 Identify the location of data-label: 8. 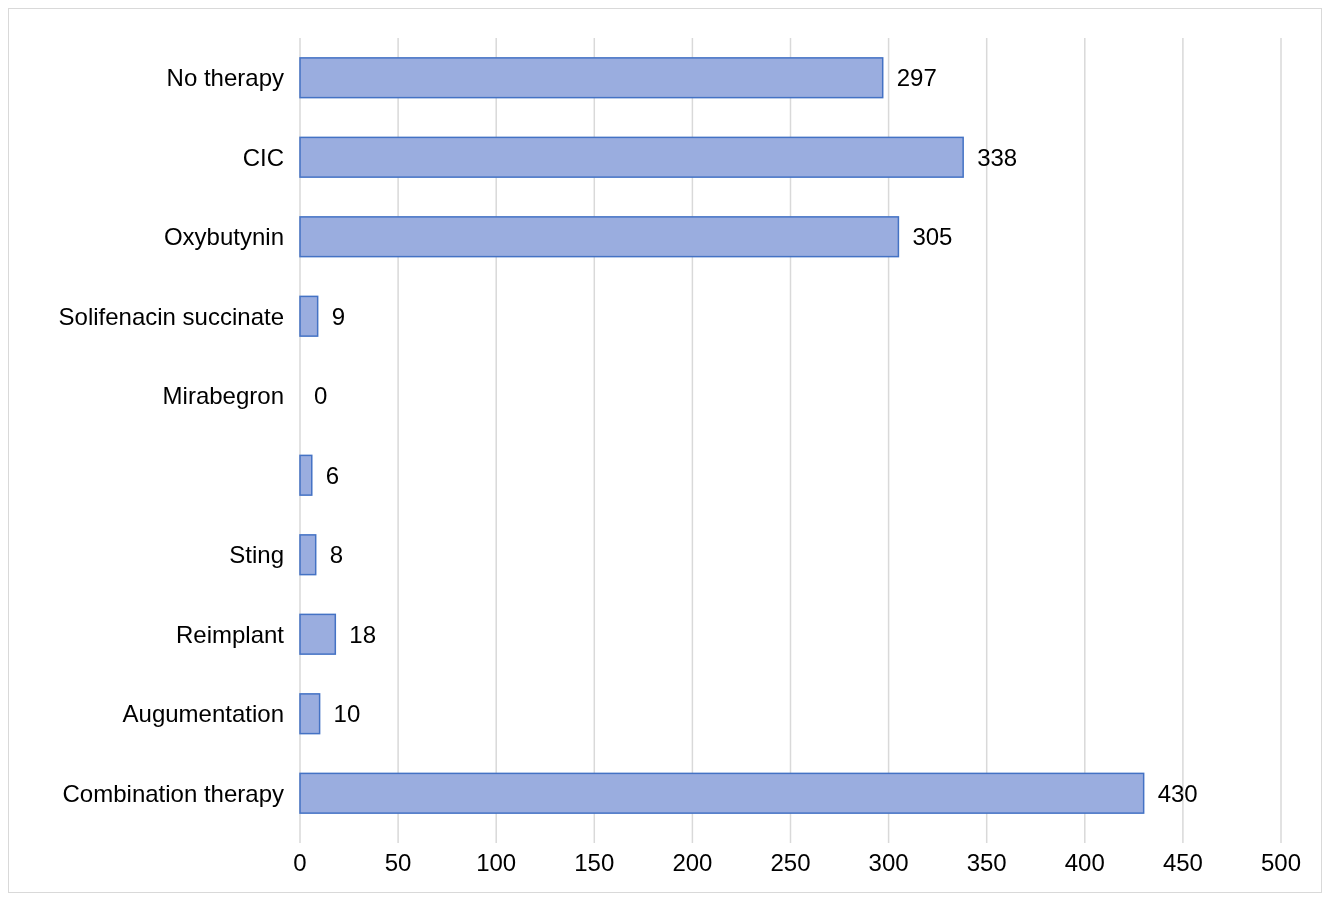
(336, 555).